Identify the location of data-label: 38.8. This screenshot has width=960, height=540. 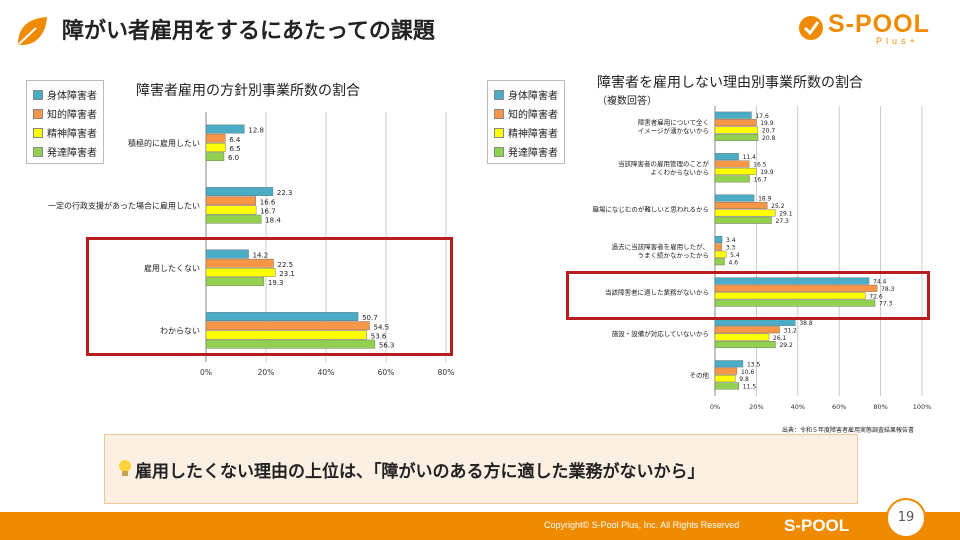
(806, 323).